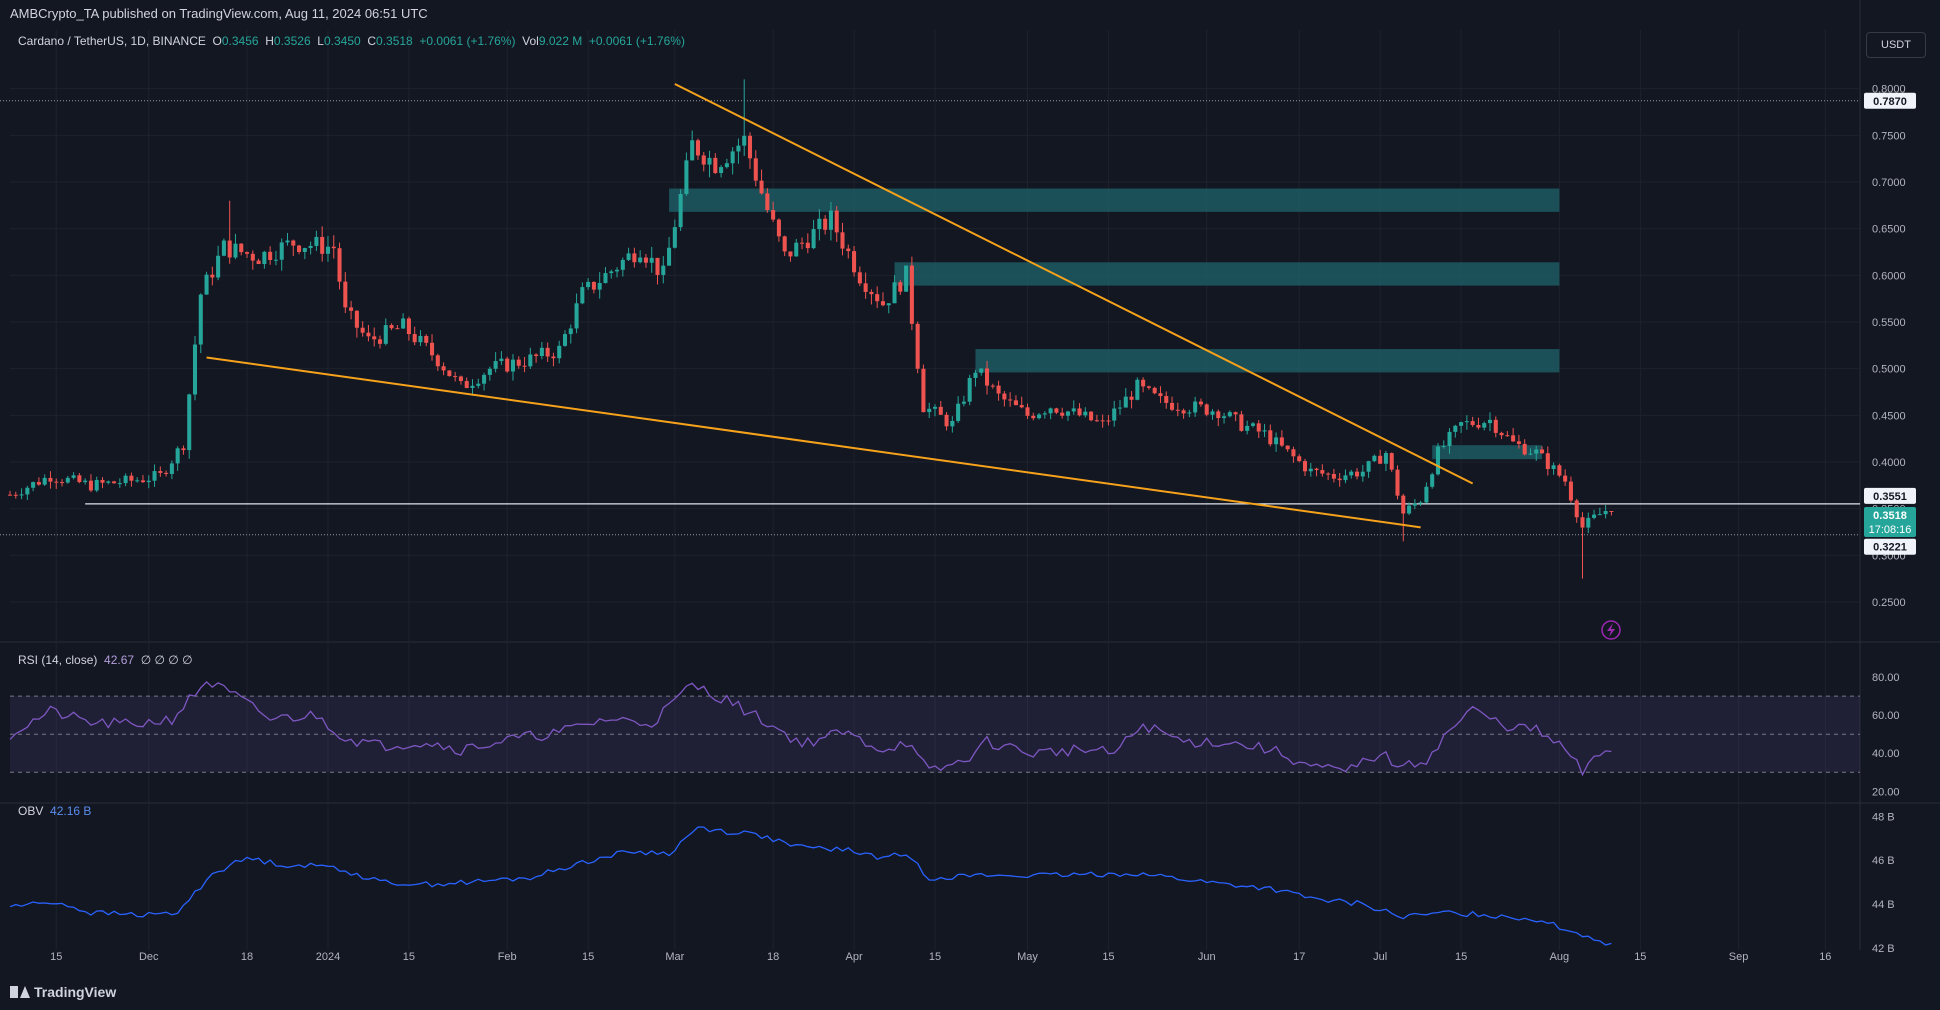  I want to click on obv-line, so click(810, 886).